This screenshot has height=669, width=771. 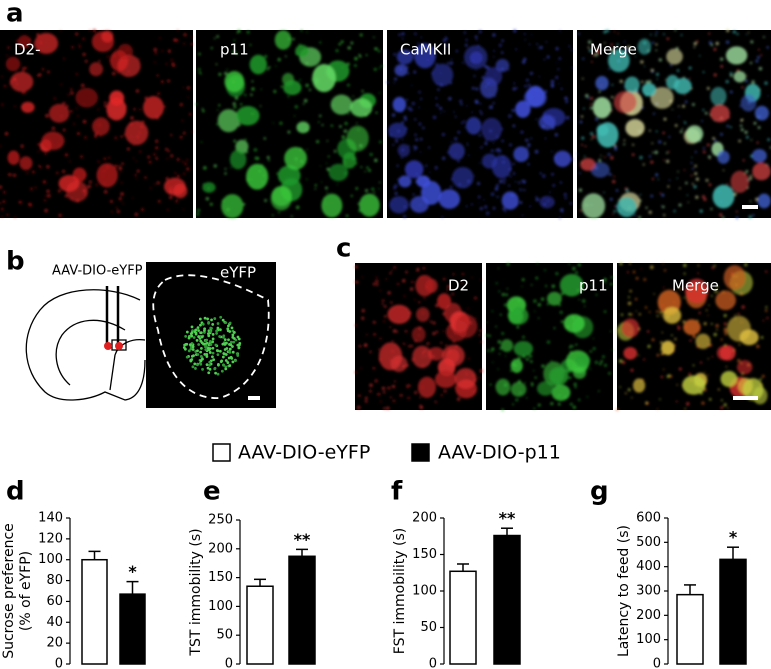 I want to click on y-tick-label: 150, so click(x=220, y=577).